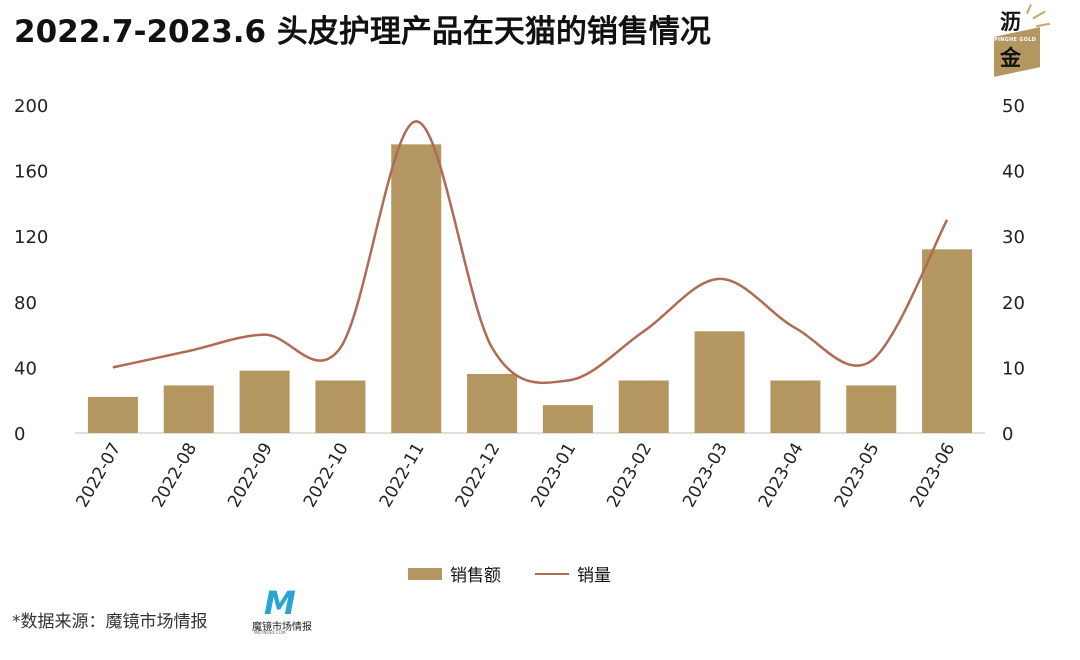  What do you see at coordinates (280, 603) in the screenshot?
I see `source-logo-mark: M` at bounding box center [280, 603].